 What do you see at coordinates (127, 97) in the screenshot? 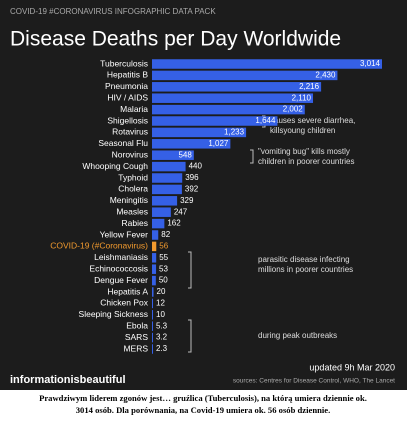
I see `category-label: HIV / AIDS` at bounding box center [127, 97].